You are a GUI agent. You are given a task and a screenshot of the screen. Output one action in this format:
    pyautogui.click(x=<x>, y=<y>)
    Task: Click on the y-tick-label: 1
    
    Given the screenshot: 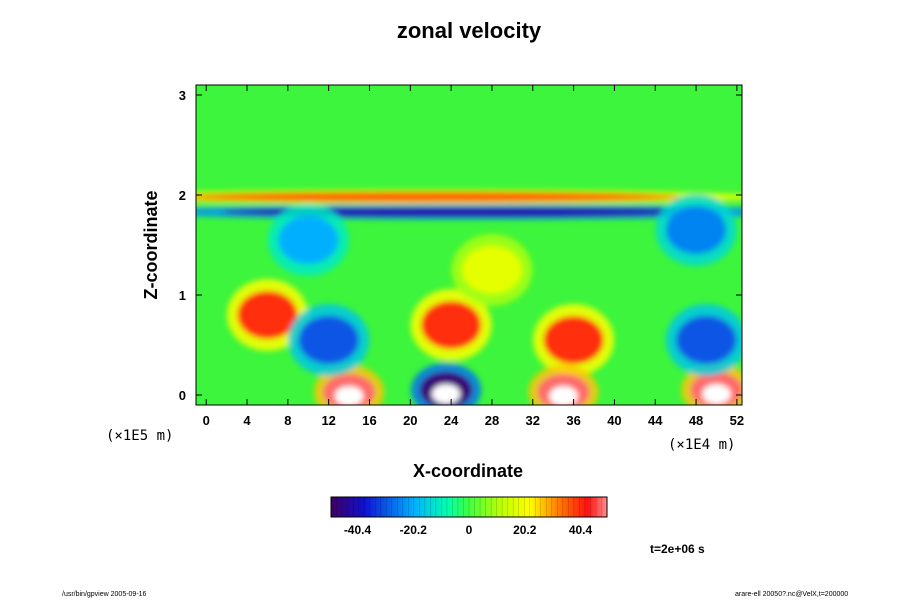 What is the action you would take?
    pyautogui.click(x=182, y=295)
    